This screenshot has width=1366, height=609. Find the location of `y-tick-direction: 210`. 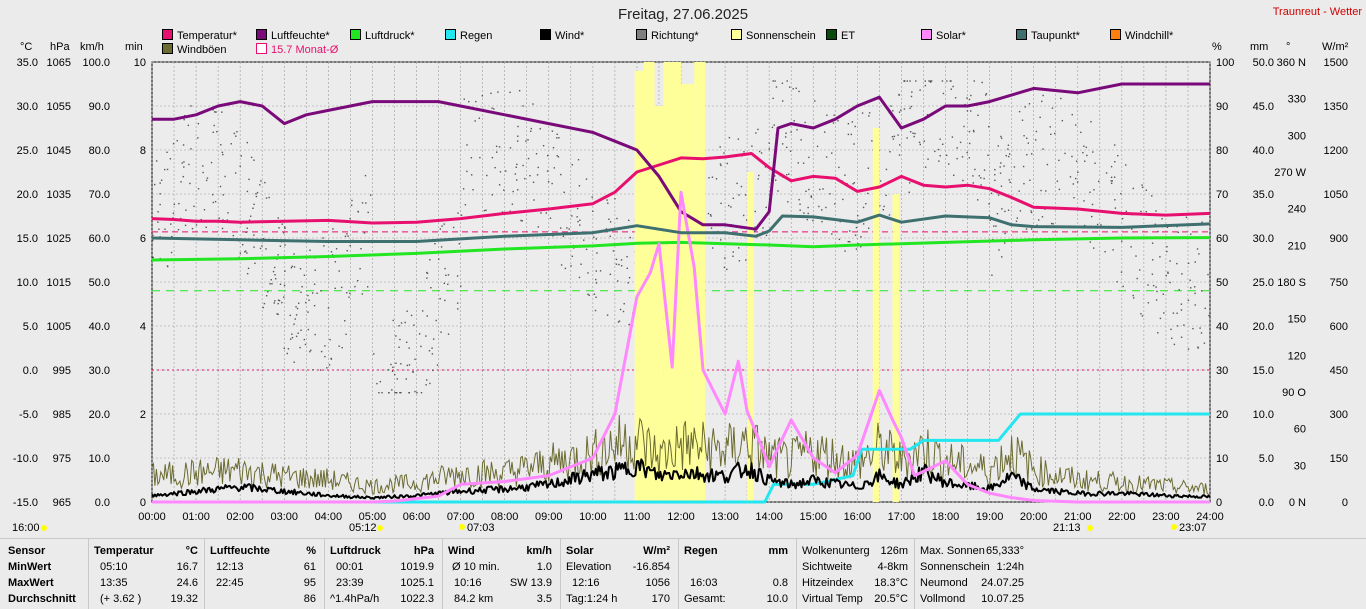

y-tick-direction: 210 is located at coordinates (1297, 246).